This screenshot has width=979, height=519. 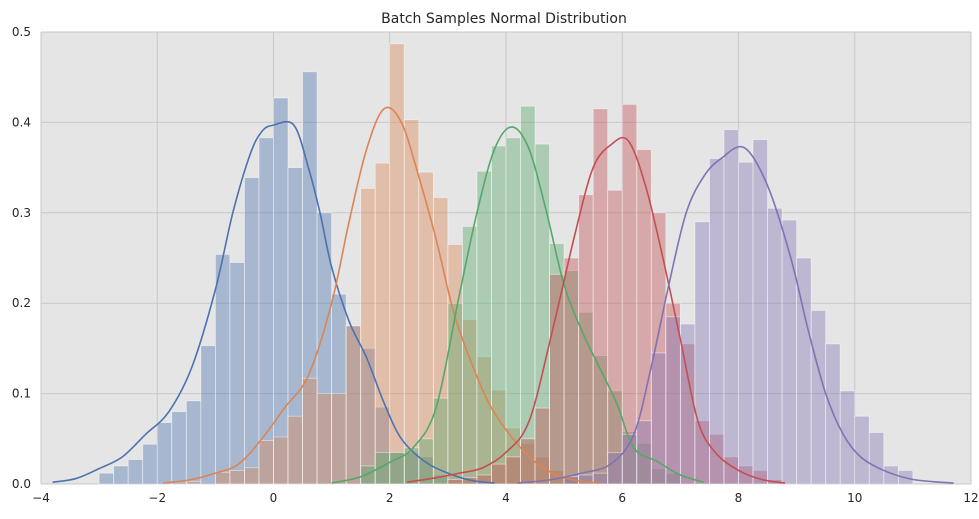 I want to click on x-tick-label: 2, so click(x=390, y=498).